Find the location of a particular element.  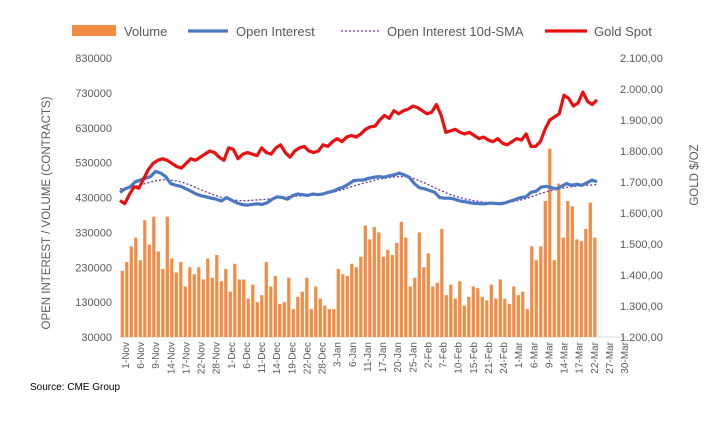

x-tick-label: 7-Feb is located at coordinates (444, 355).